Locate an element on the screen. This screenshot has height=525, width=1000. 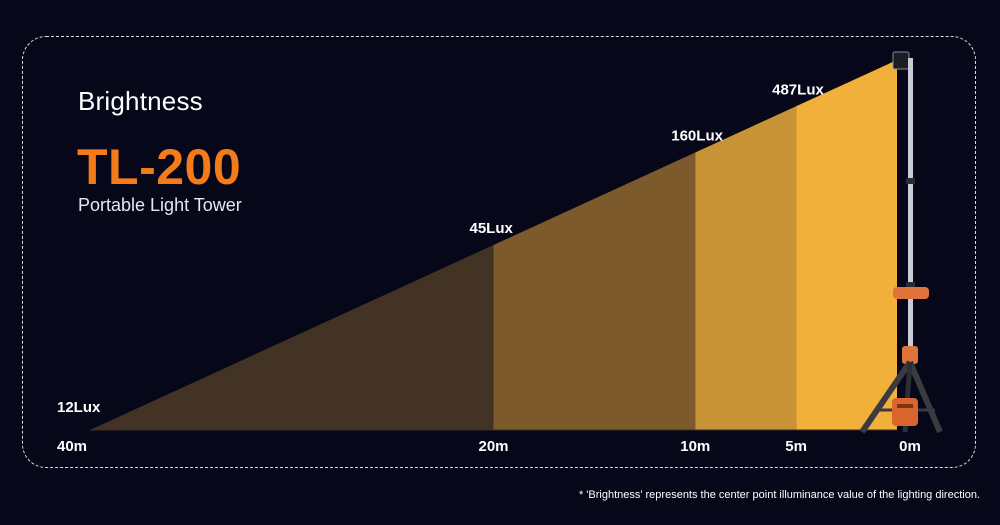
light-tower-illustration is located at coordinates (901, 242).